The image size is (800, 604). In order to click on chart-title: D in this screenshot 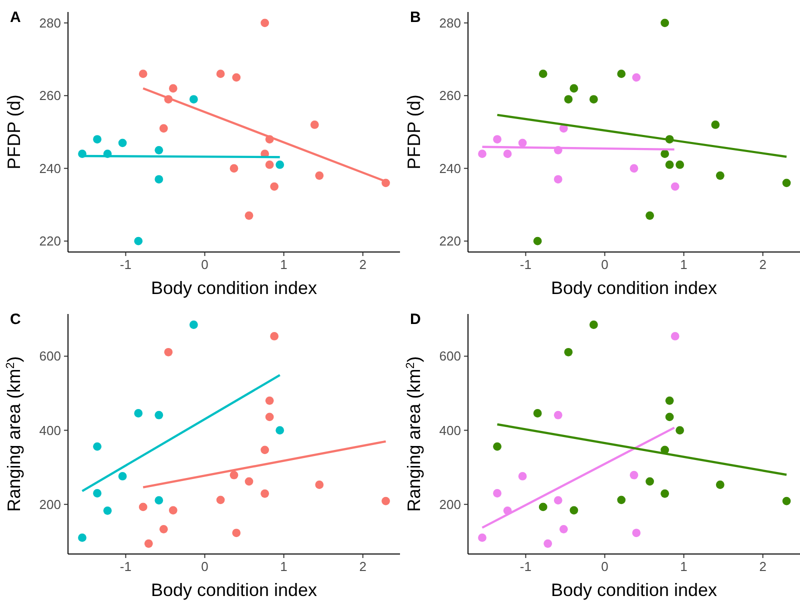, I will do `click(415, 319)`.